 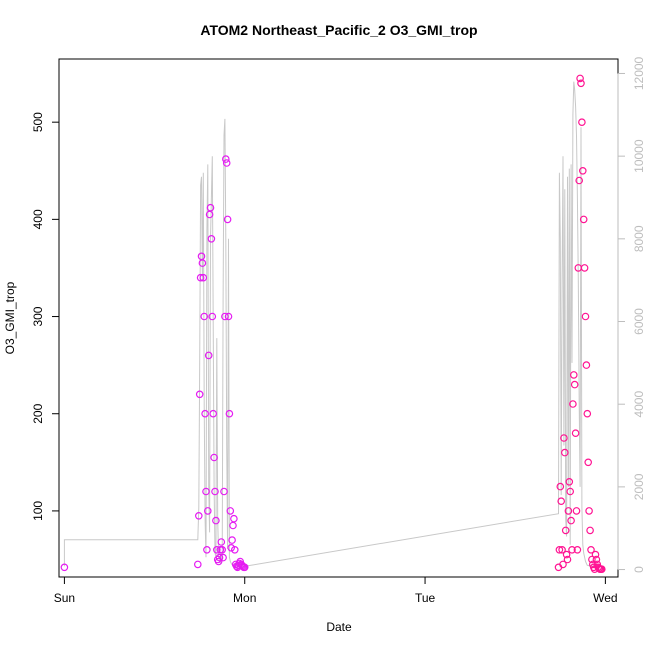 What do you see at coordinates (639, 569) in the screenshot?
I see `y2-tick-label: 0` at bounding box center [639, 569].